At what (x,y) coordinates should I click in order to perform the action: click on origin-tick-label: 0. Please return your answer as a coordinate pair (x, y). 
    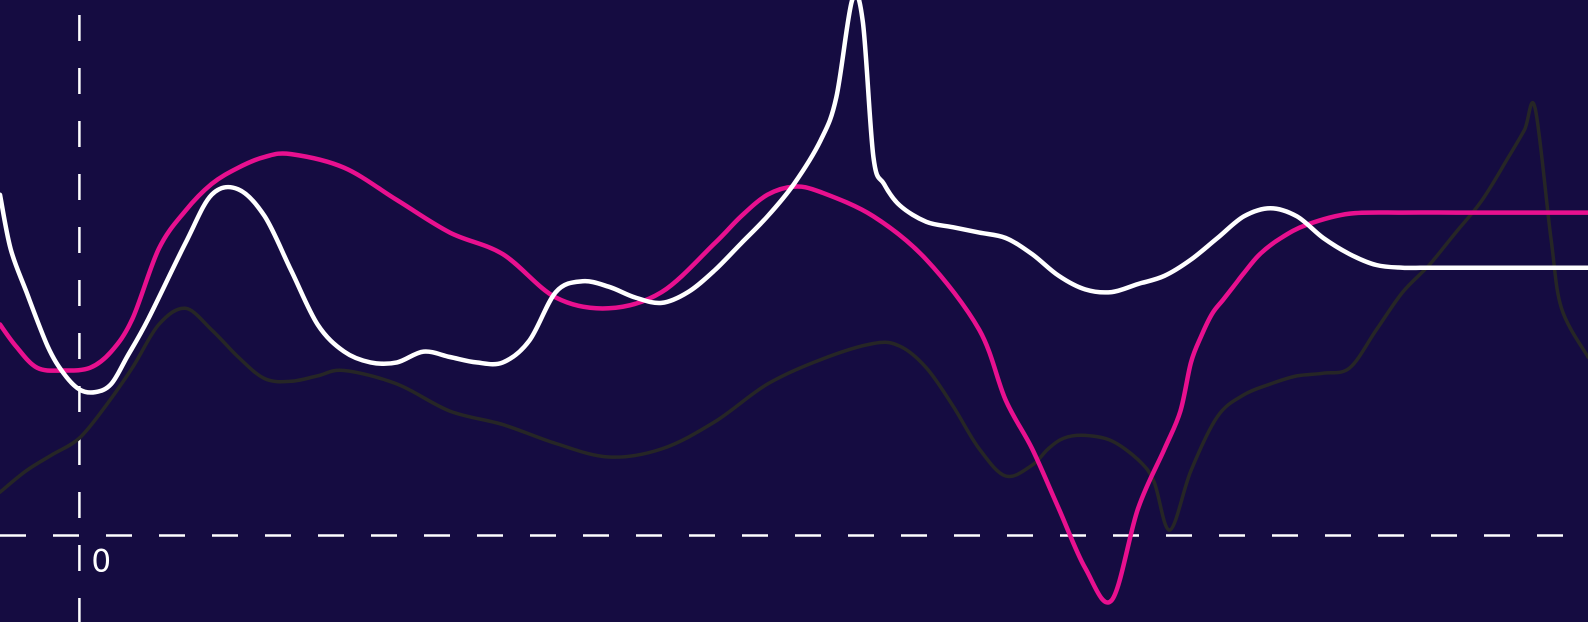
    Looking at the image, I should click on (101, 561).